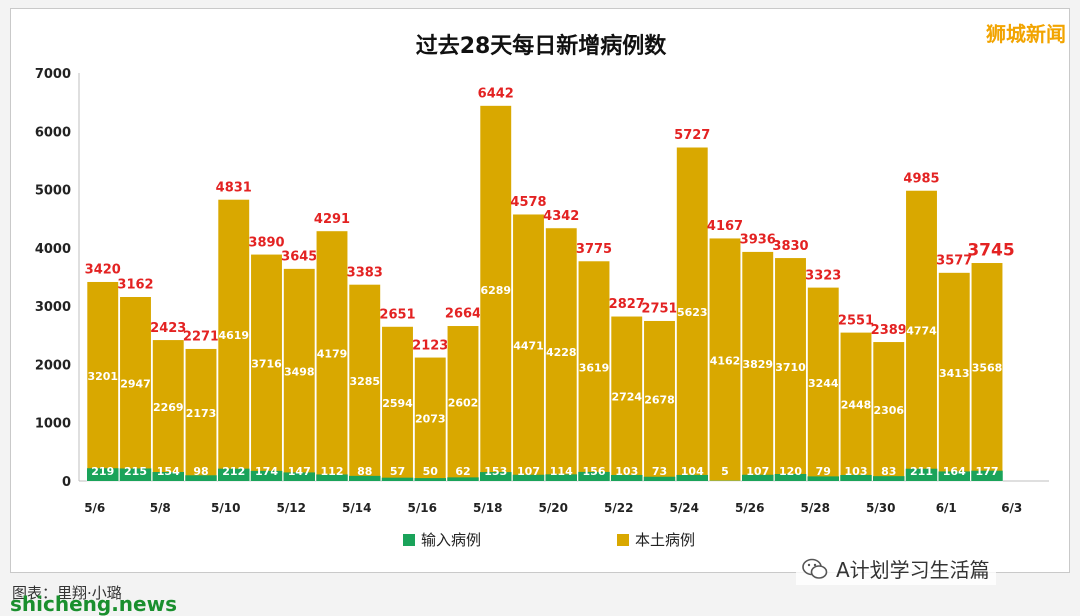  Describe the element at coordinates (889, 330) in the screenshot. I see `data-label-total: 2389` at that location.